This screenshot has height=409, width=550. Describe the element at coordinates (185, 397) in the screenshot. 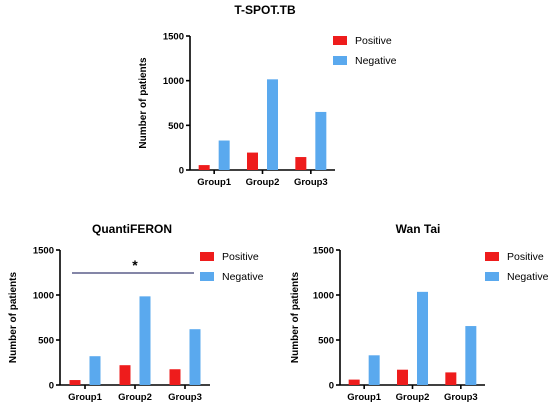

I see `chart-1-category-label: Group3` at that location.